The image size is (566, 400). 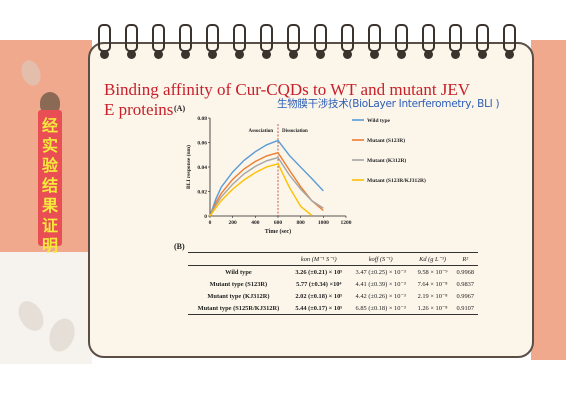 What do you see at coordinates (202, 119) in the screenshot?
I see `y-tick-label: 0.08` at bounding box center [202, 119].